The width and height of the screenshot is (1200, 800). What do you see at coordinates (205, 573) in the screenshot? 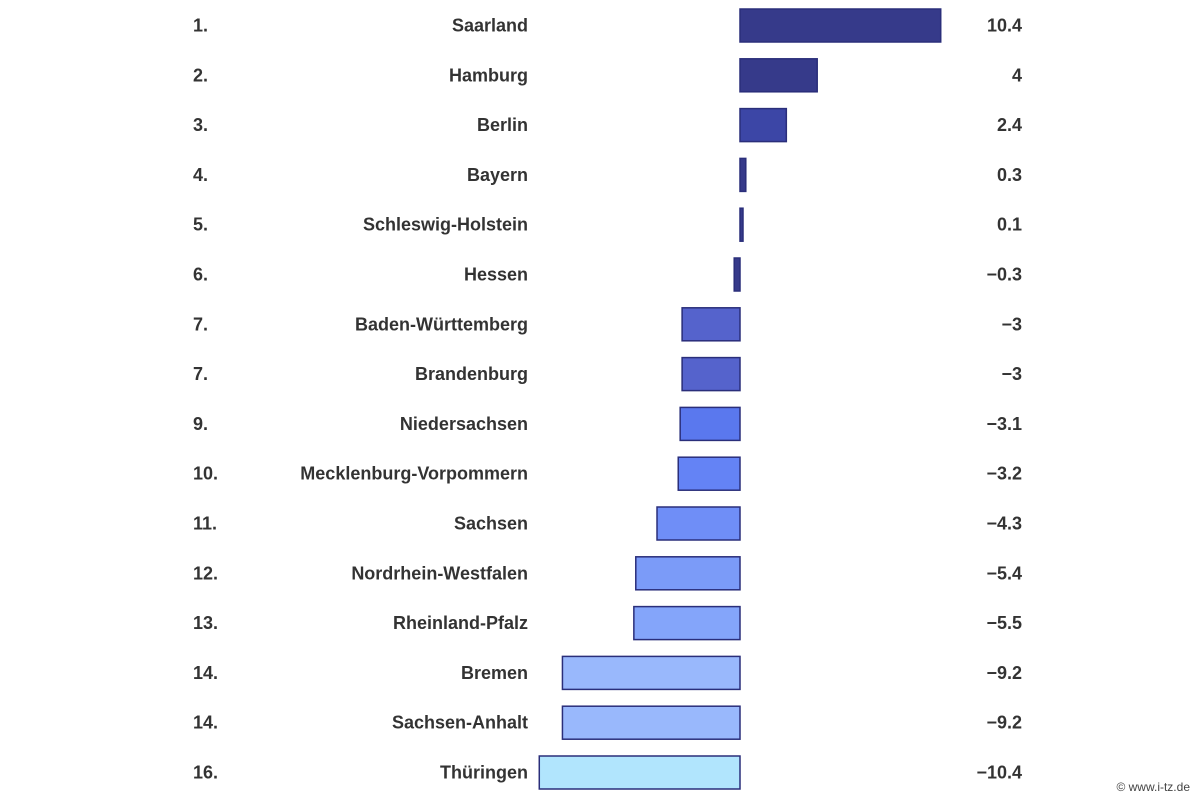
I see `rank-label: 12.` at bounding box center [205, 573].